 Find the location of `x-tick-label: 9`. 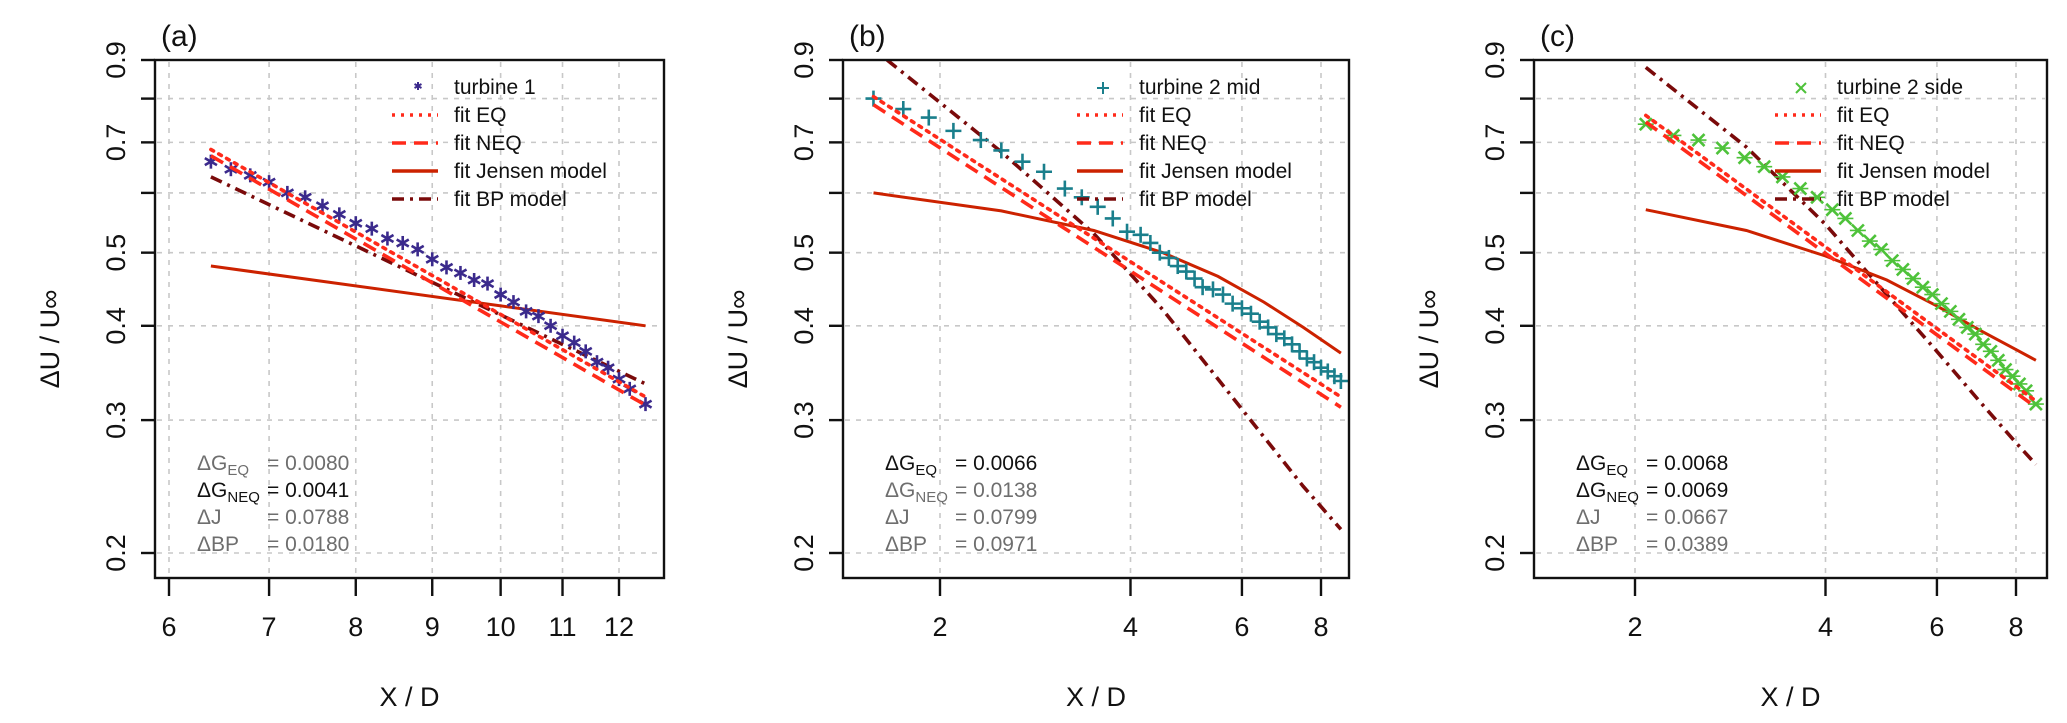

x-tick-label: 9 is located at coordinates (432, 627).